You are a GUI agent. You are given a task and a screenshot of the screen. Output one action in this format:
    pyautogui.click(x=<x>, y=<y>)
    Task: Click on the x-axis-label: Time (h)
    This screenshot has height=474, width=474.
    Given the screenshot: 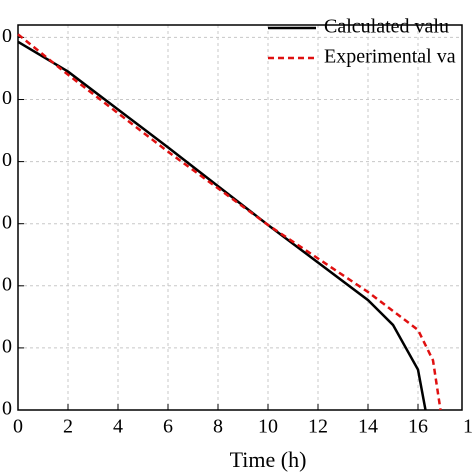 What is the action you would take?
    pyautogui.click(x=268, y=459)
    